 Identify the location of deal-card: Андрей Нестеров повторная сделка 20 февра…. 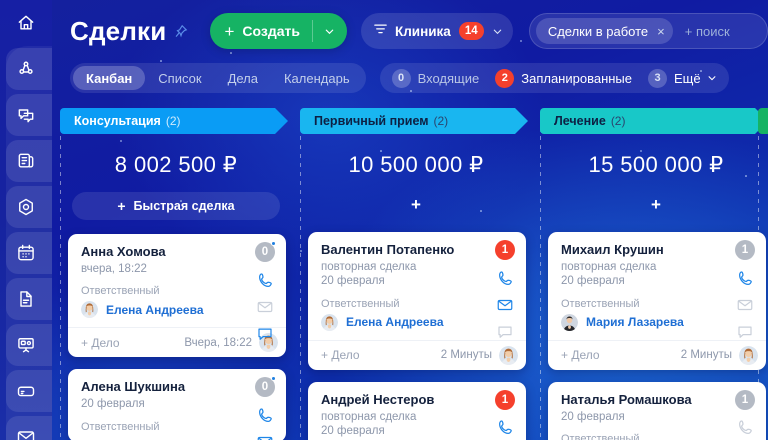
(417, 410).